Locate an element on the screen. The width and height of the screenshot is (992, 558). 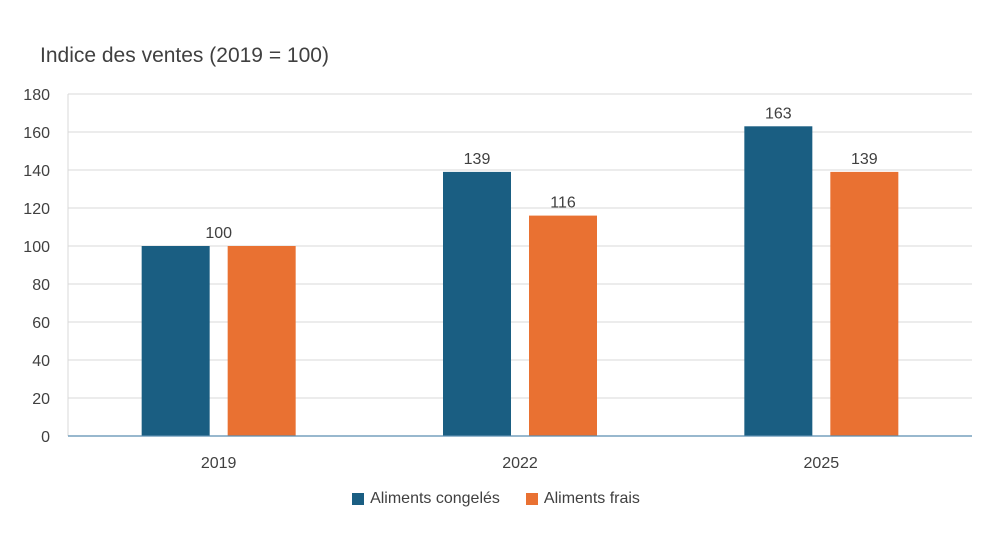
y-tick-label: 140 is located at coordinates (36, 171).